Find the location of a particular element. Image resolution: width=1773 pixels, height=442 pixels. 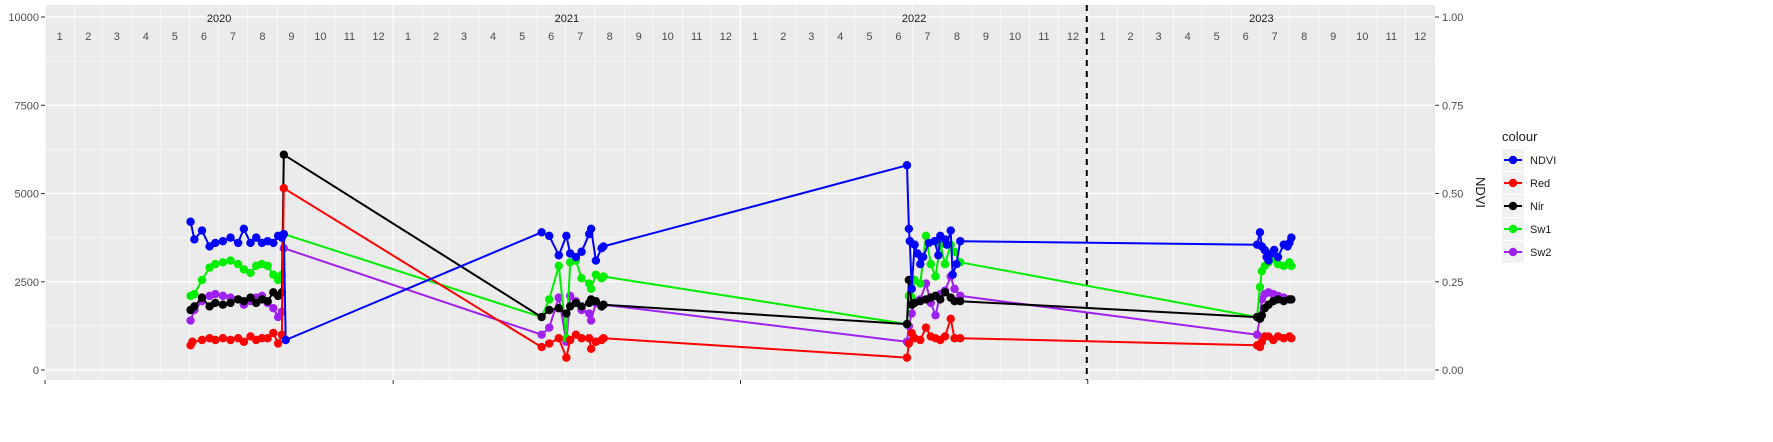

month-label: 6 is located at coordinates (1246, 37).